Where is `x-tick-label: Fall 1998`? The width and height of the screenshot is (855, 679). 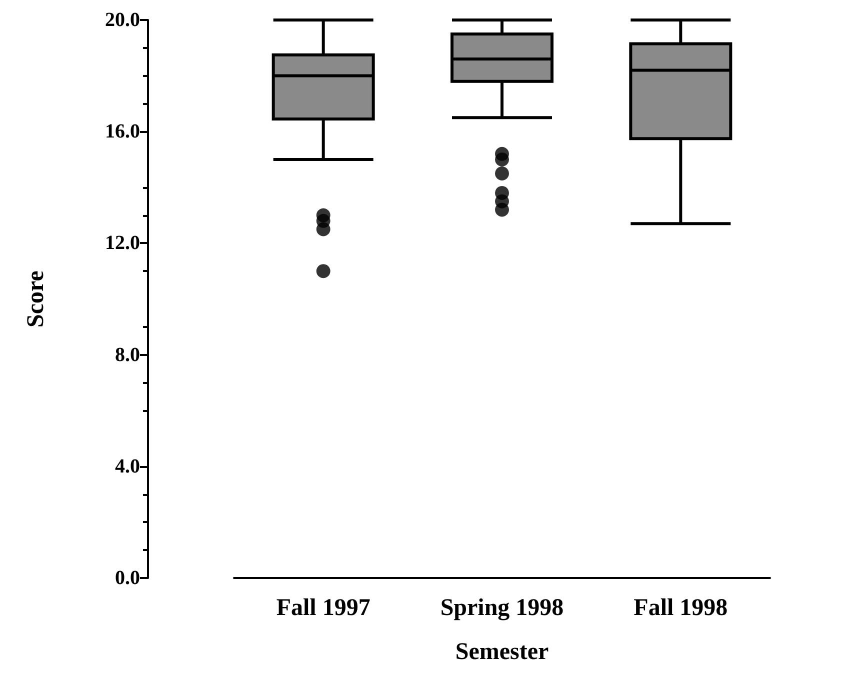
x-tick-label: Fall 1998 is located at coordinates (681, 608).